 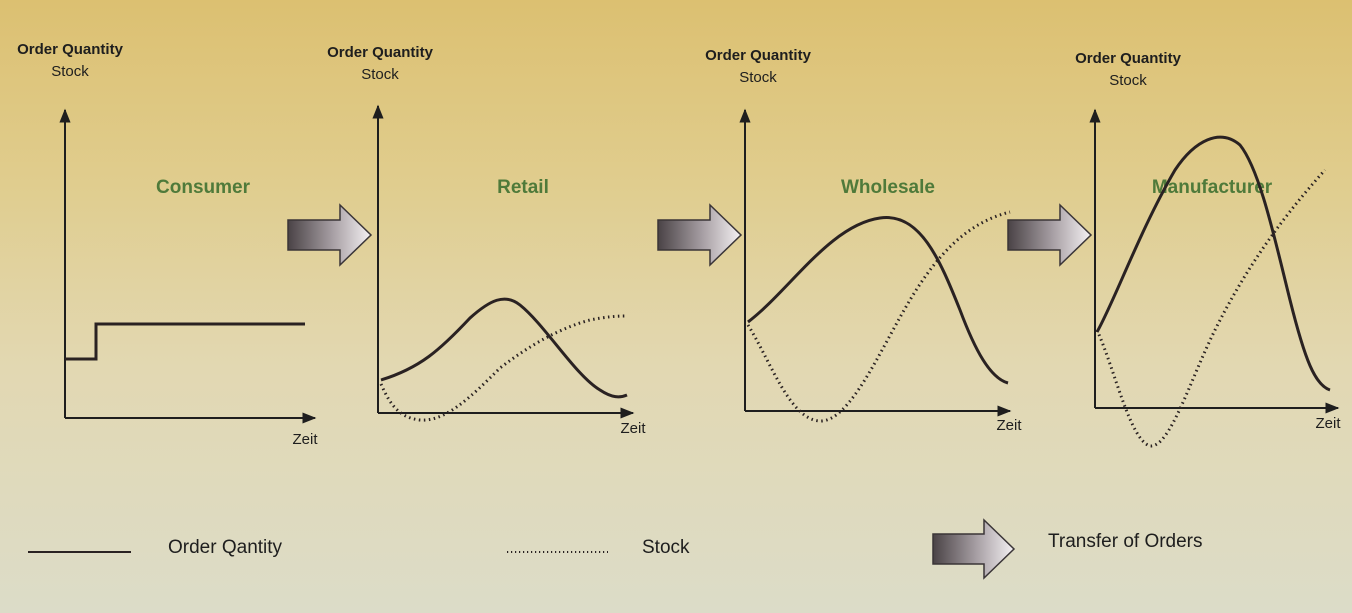 I want to click on legend: Order Qantity Stock Transfer of Orders, so click(x=615, y=549).